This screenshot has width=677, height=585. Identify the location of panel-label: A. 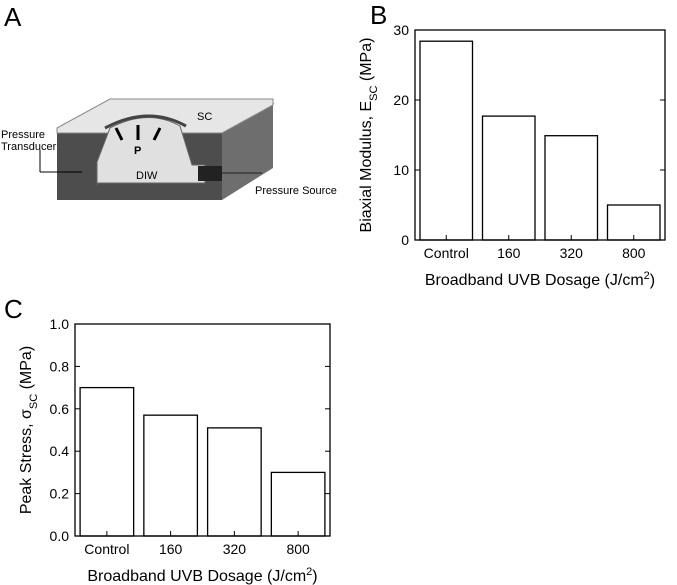
(13, 17).